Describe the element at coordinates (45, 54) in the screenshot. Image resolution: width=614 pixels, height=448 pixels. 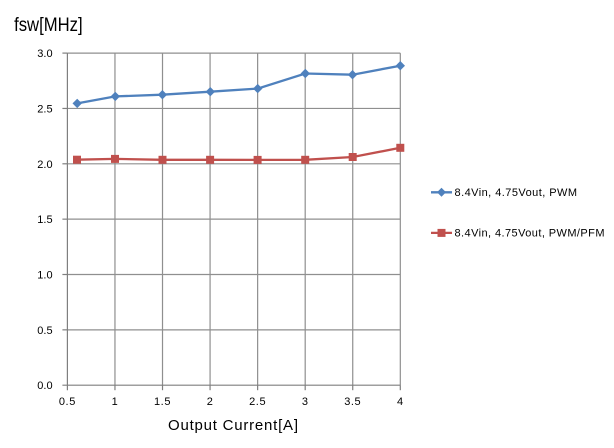
I see `svg-text: 3.0` at that location.